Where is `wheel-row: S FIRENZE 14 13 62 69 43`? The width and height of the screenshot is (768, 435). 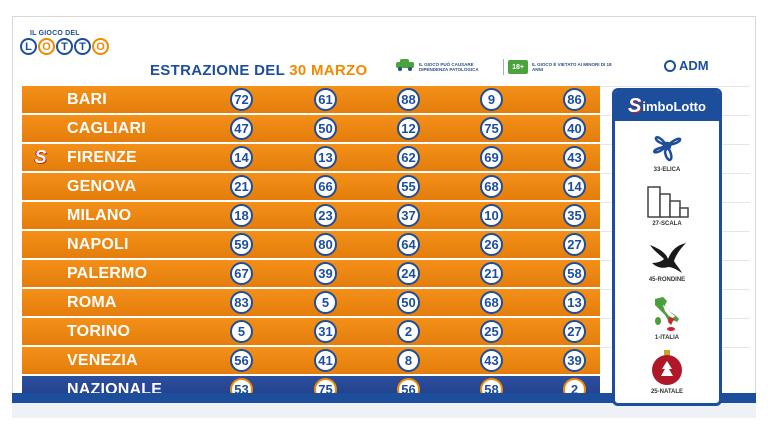 wheel-row: S FIRENZE 14 13 62 69 43 is located at coordinates (311, 157).